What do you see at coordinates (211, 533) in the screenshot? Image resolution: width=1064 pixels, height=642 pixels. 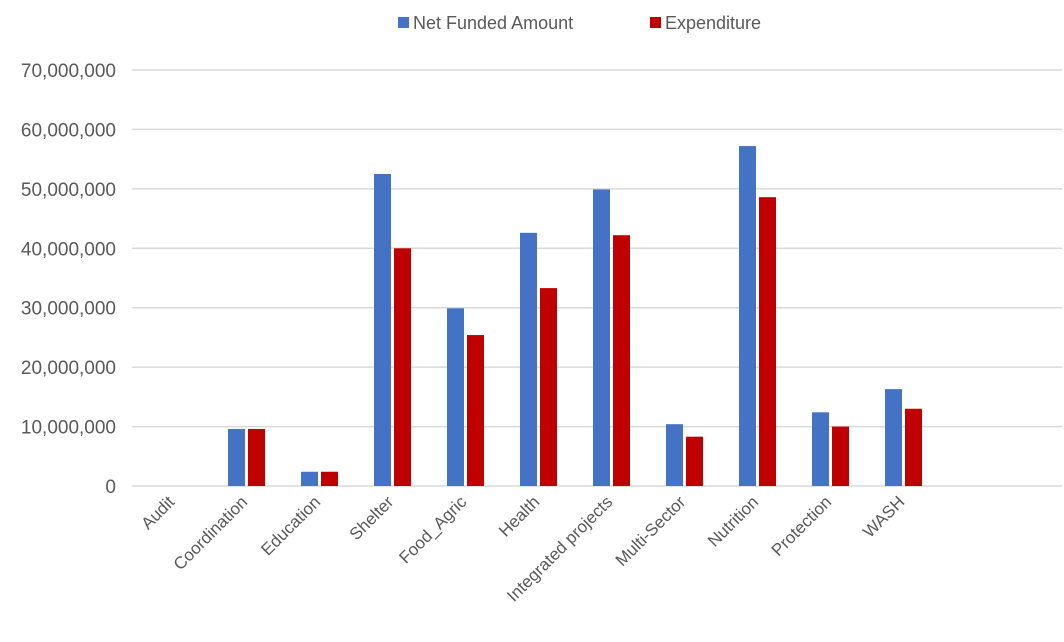 I see `x-category-label: Coordination` at bounding box center [211, 533].